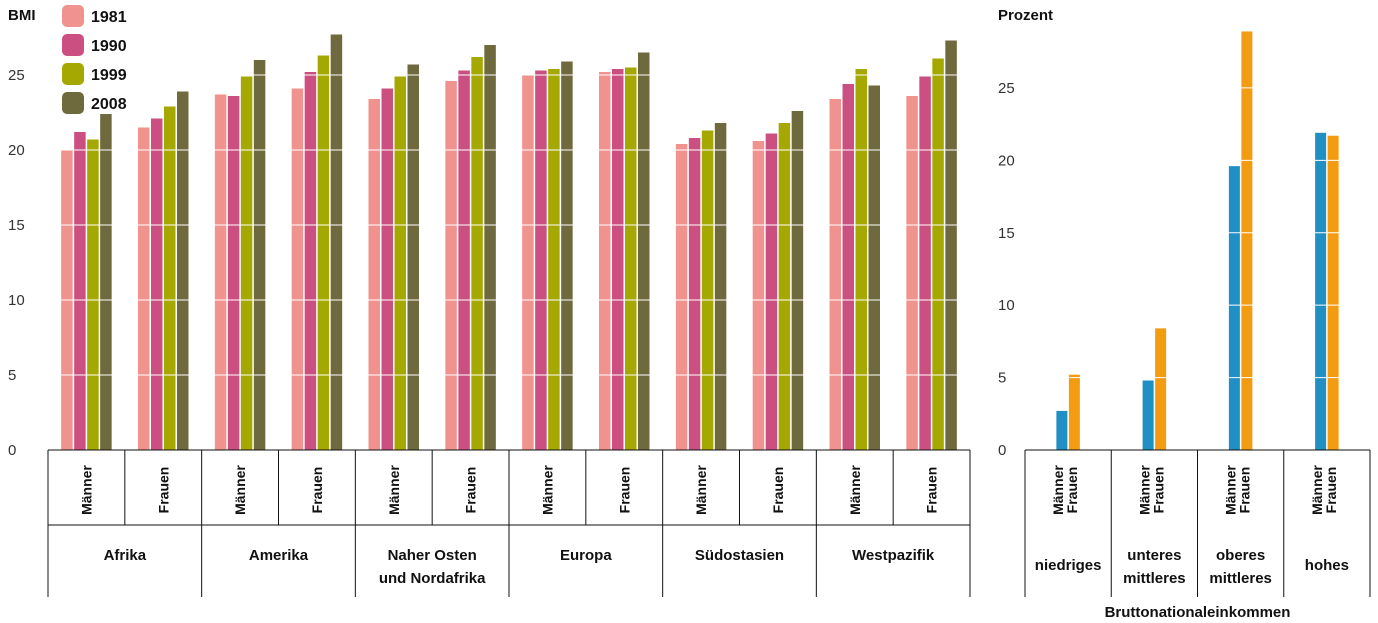 The image size is (1378, 623). Describe the element at coordinates (1327, 565) in the screenshot. I see `group2-label-3-0: hohes` at that location.